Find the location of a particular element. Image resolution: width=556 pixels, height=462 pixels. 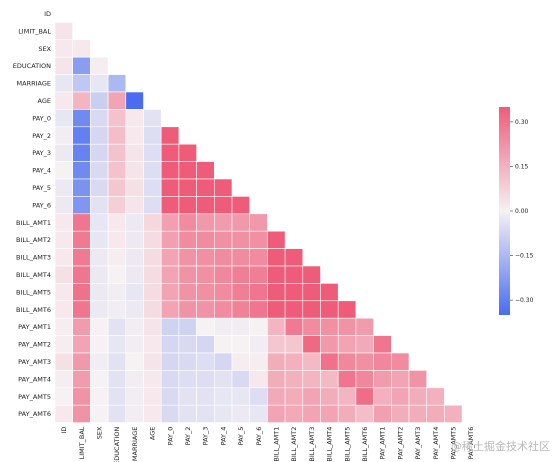

y-tick-label: ID is located at coordinates (47, 14).